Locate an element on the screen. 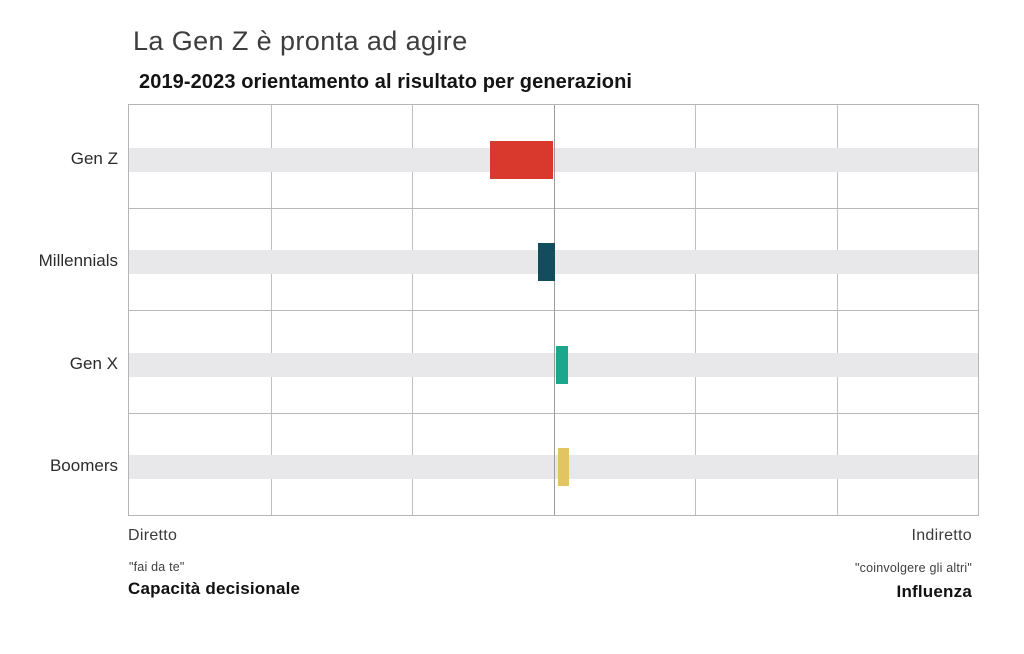 This screenshot has height=654, width=1024. x-axis-quote-left: "fai da te" is located at coordinates (157, 567).